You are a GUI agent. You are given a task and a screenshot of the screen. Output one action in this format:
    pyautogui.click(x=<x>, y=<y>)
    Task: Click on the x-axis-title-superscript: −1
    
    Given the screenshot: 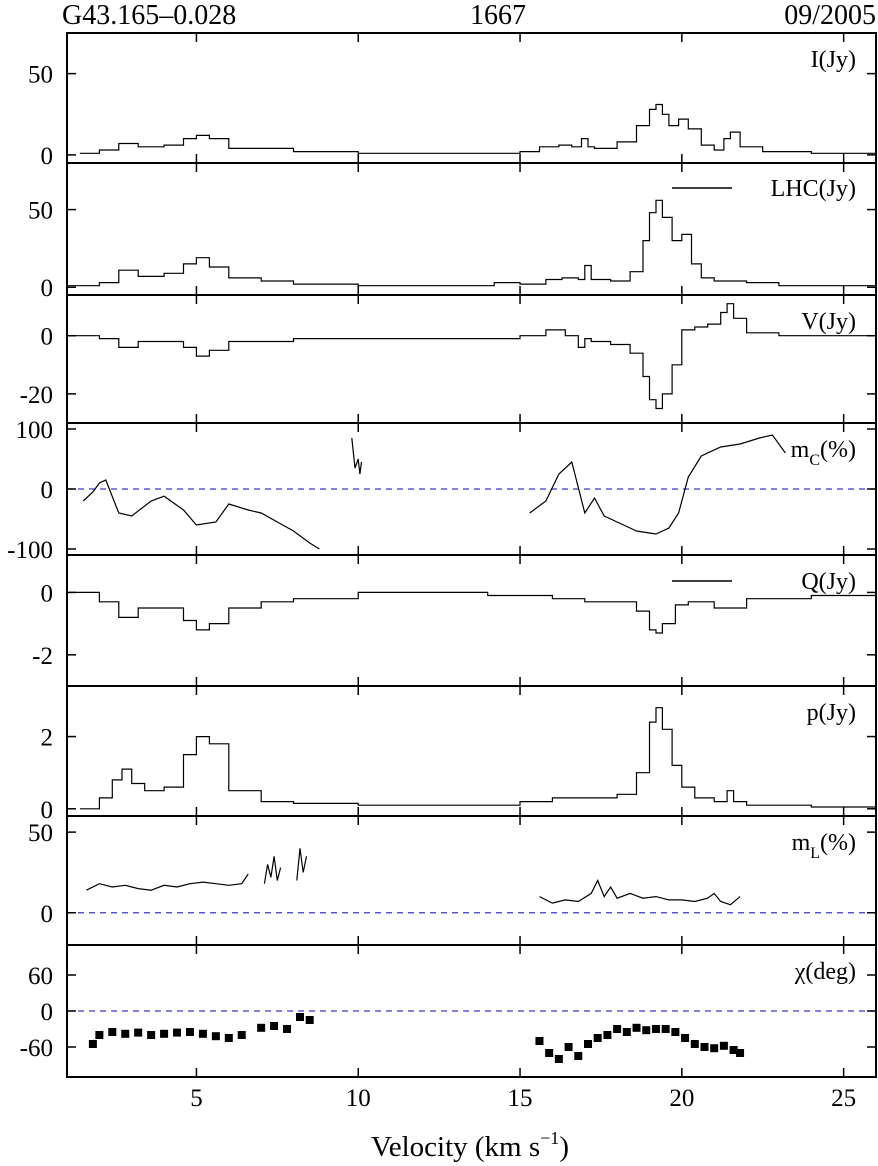 What is the action you would take?
    pyautogui.click(x=549, y=1138)
    